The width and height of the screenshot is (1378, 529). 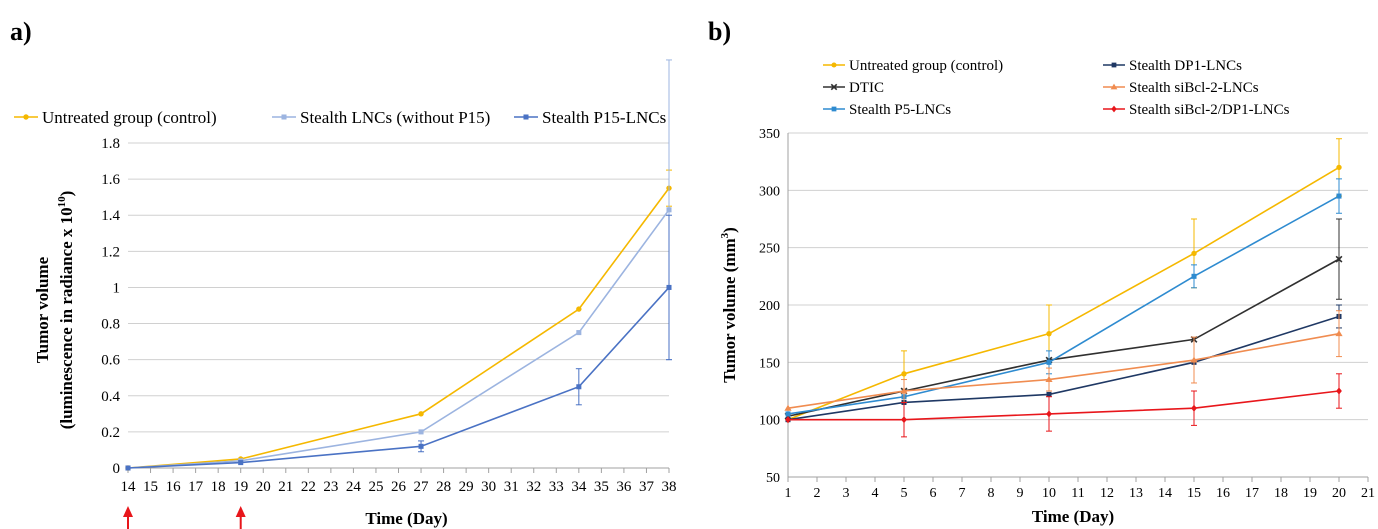 I want to click on x-tick-label: 1, so click(x=788, y=493).